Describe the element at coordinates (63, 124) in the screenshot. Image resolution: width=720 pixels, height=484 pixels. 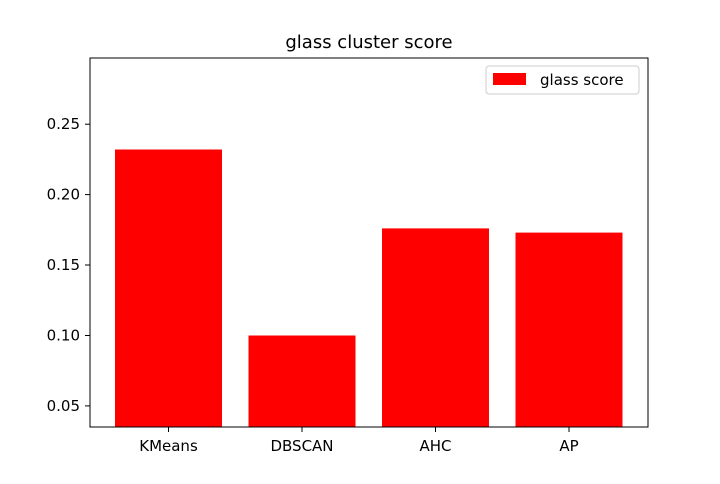
I see `y-tick-label: 0.25` at that location.